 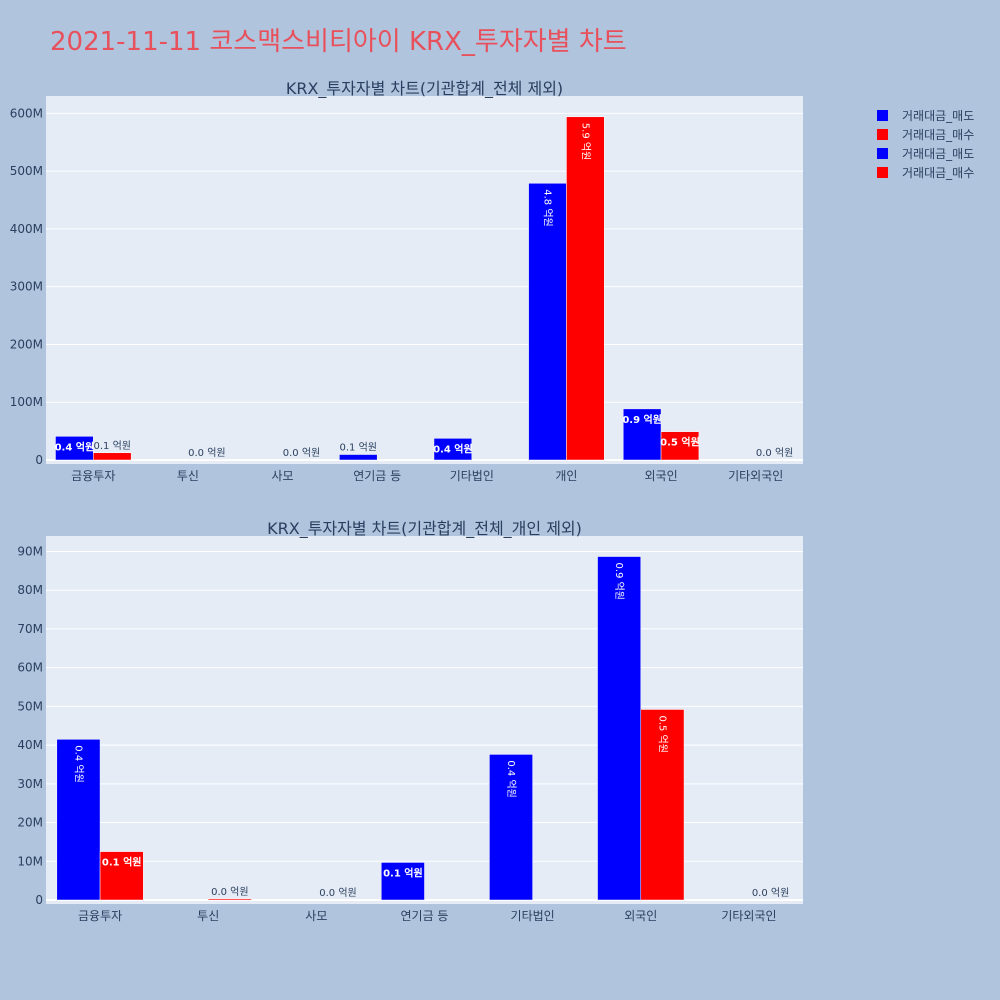 What do you see at coordinates (26, 113) in the screenshot?
I see `y-tick-label: 600M` at bounding box center [26, 113].